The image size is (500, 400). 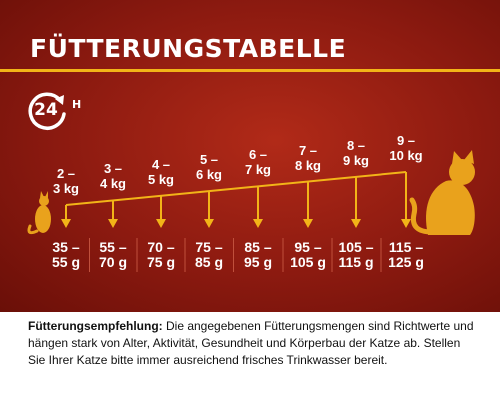 I want to click on amount-label-top: 105 –, so click(x=356, y=247).